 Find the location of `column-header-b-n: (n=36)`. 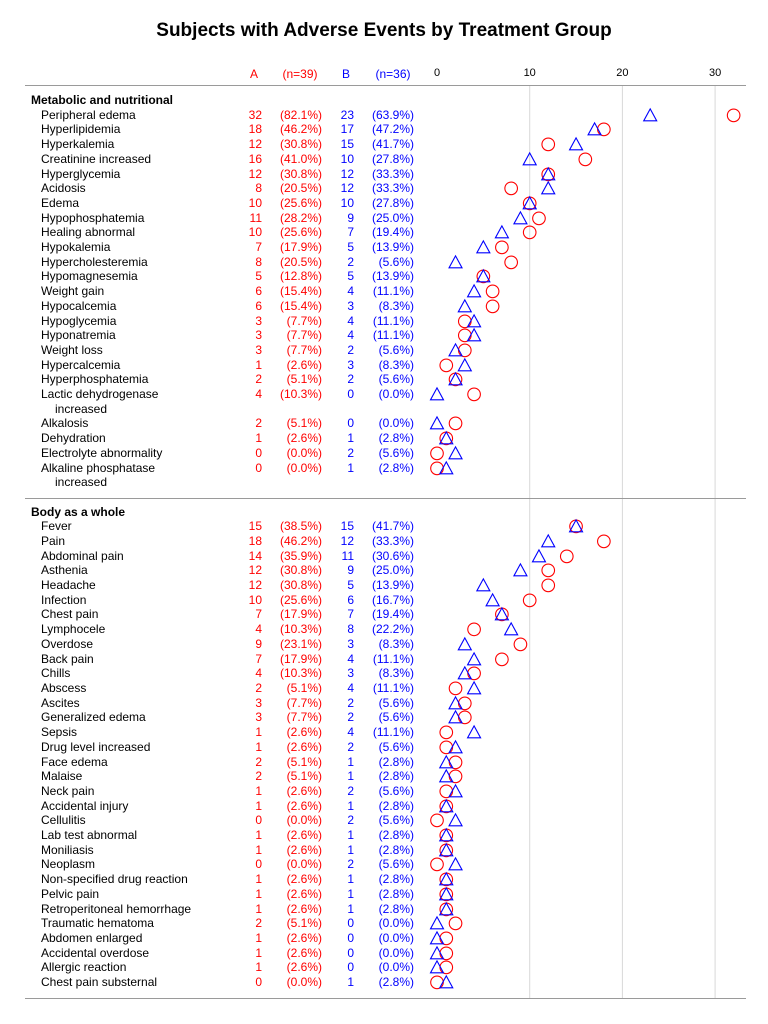

column-header-b-n: (n=36) is located at coordinates (393, 74).